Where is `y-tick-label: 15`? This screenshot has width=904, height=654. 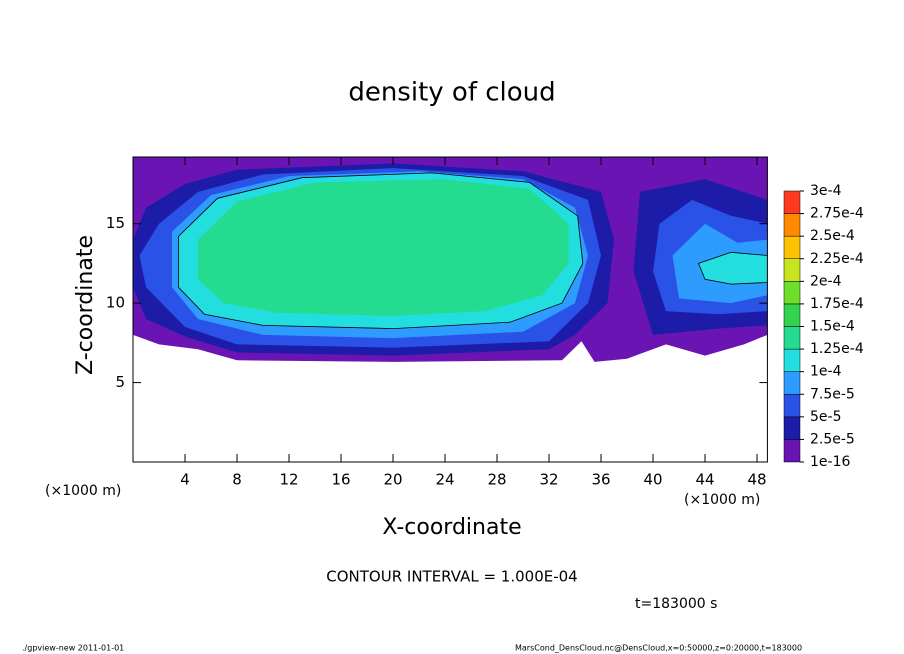
y-tick-label: 15 is located at coordinates (115, 223).